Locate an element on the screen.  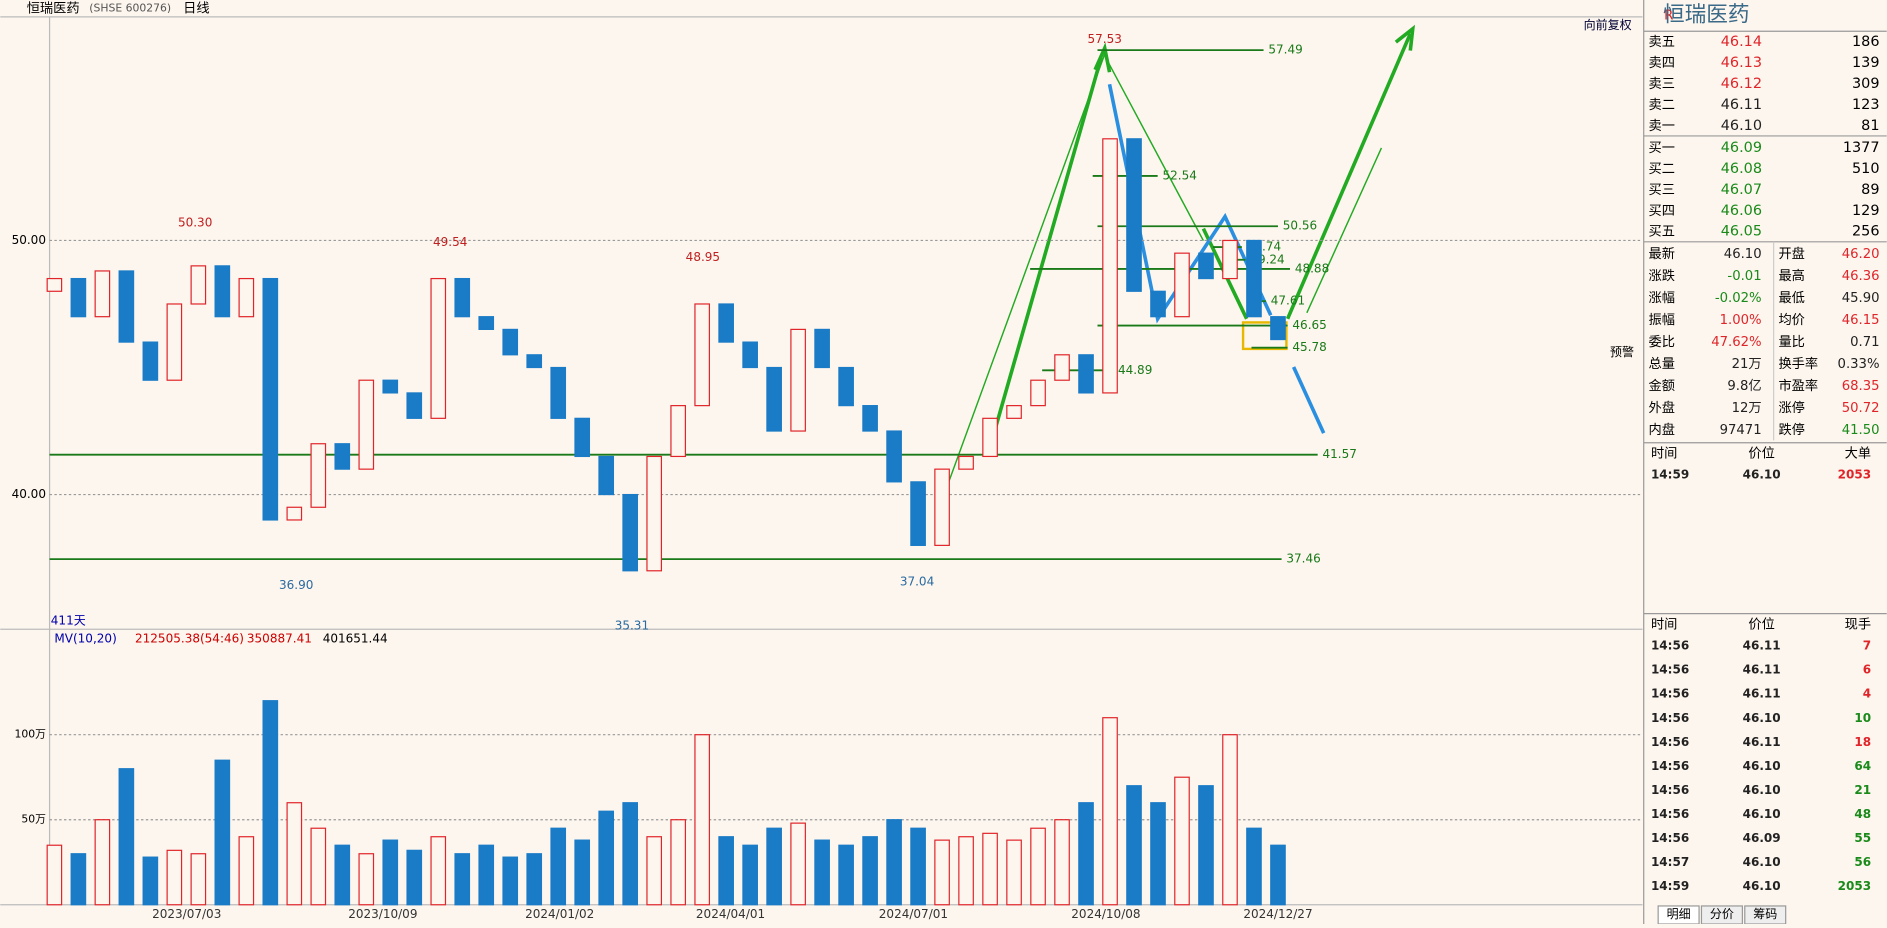
table-cell: 14:56 is located at coordinates (1670, 694).